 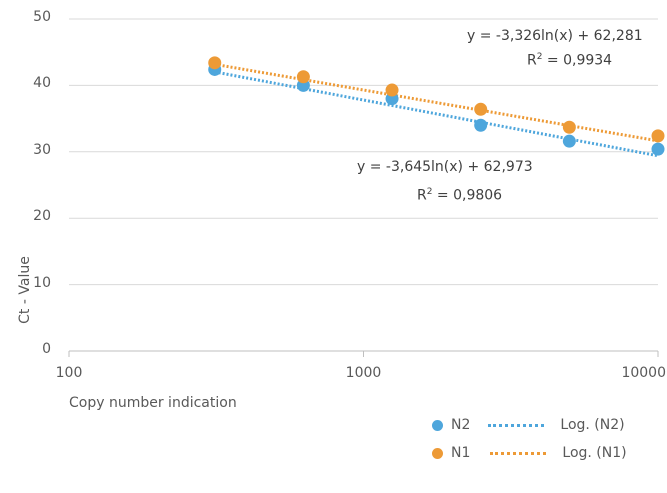 I want to click on y-tick-label: 0, so click(x=46, y=349).